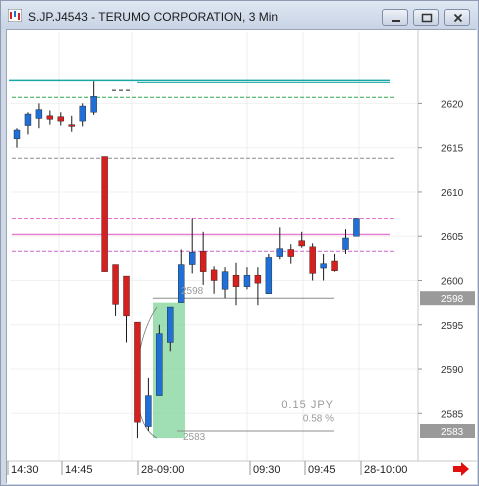 Image resolution: width=479 pixels, height=486 pixels. Describe the element at coordinates (153, 17) in the screenshot. I see `window-title: S.JP.J4543 - TERUMO CORPORATION, 3 Min` at that location.